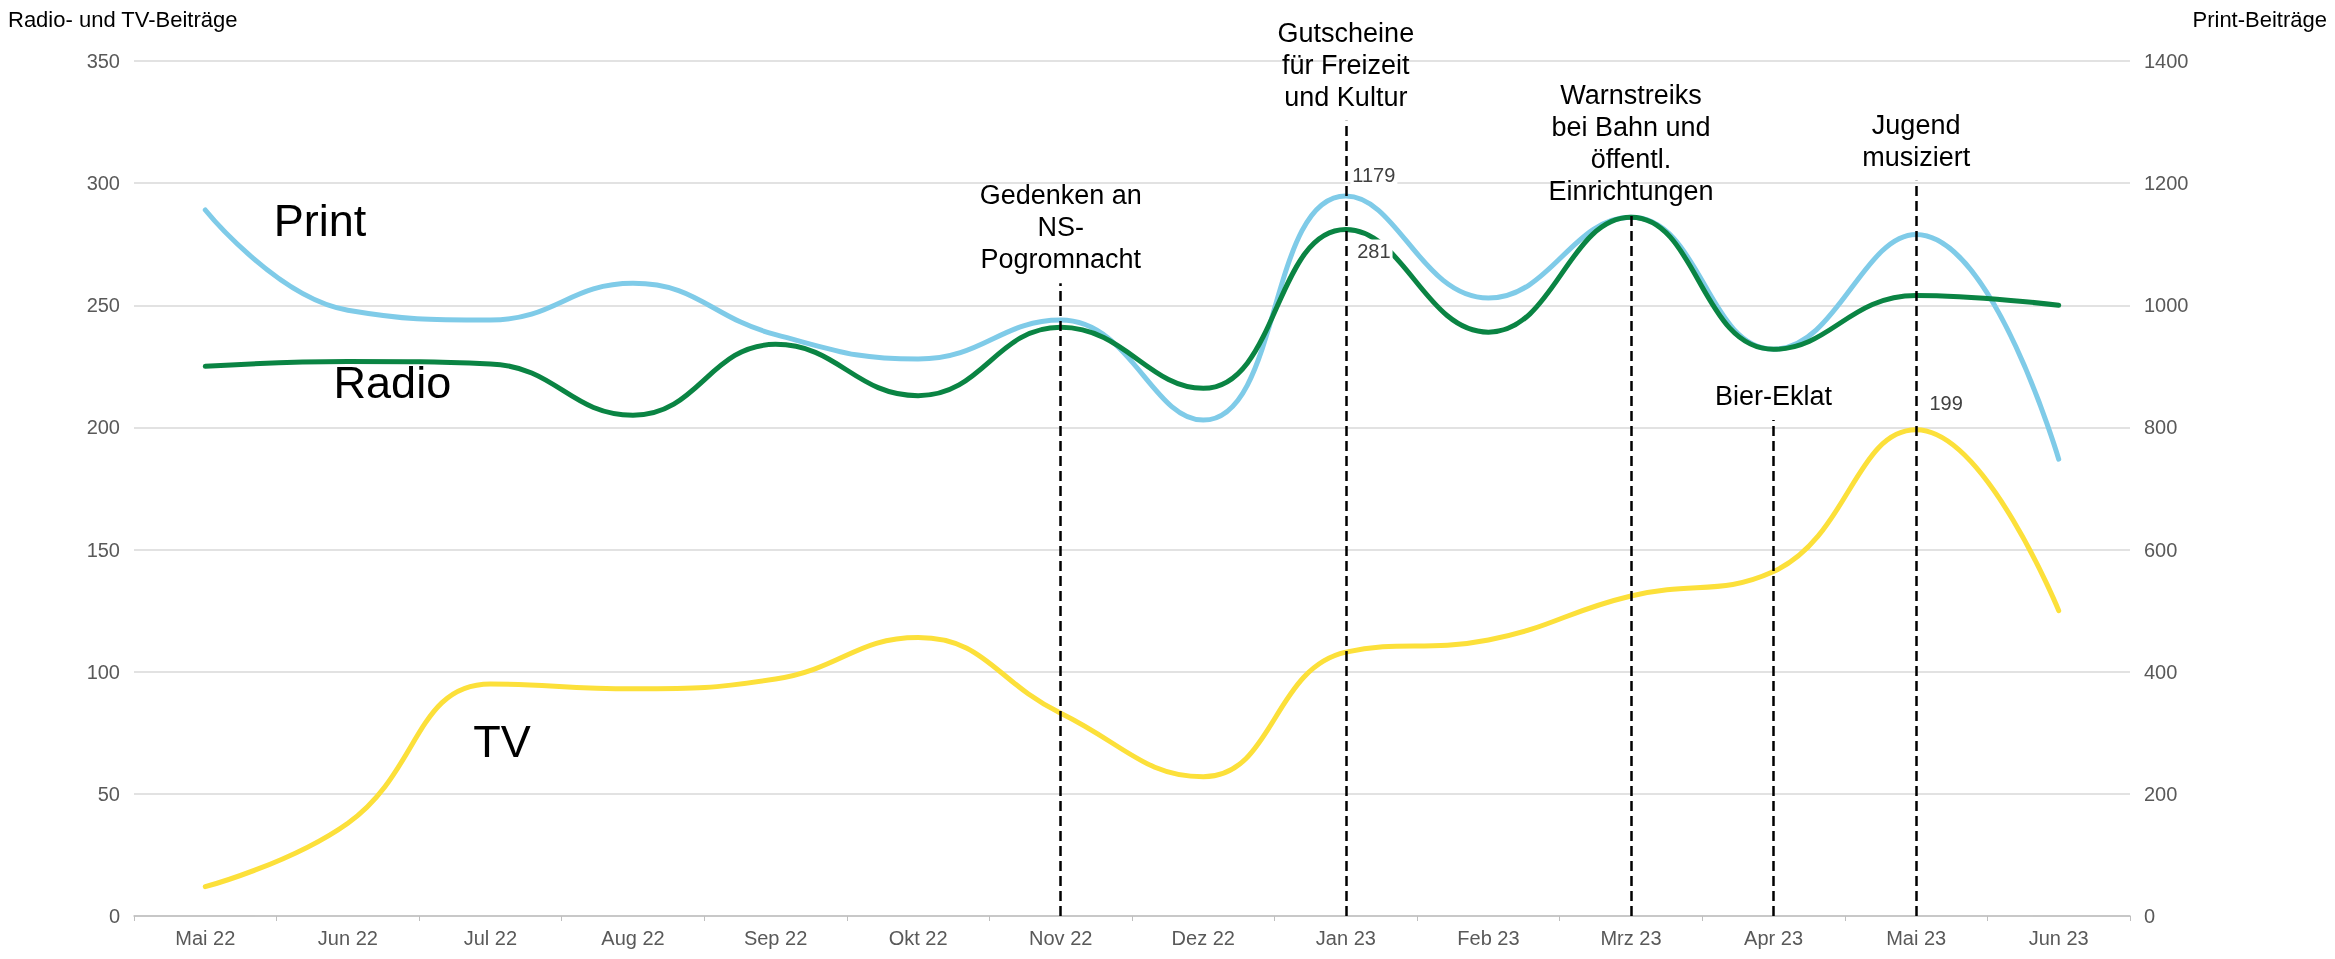  Describe the element at coordinates (2058, 938) in the screenshot. I see `x-tick-label: Jun 23` at that location.